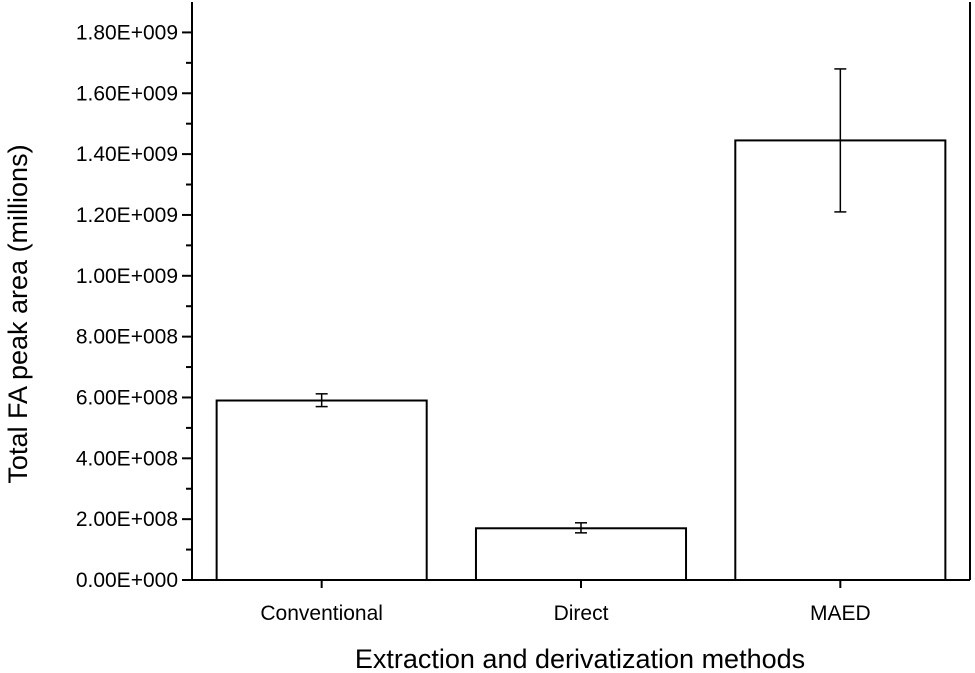 Image resolution: width=975 pixels, height=673 pixels. Describe the element at coordinates (18, 313) in the screenshot. I see `y-axis-title: Total FA peak area (millions)` at that location.